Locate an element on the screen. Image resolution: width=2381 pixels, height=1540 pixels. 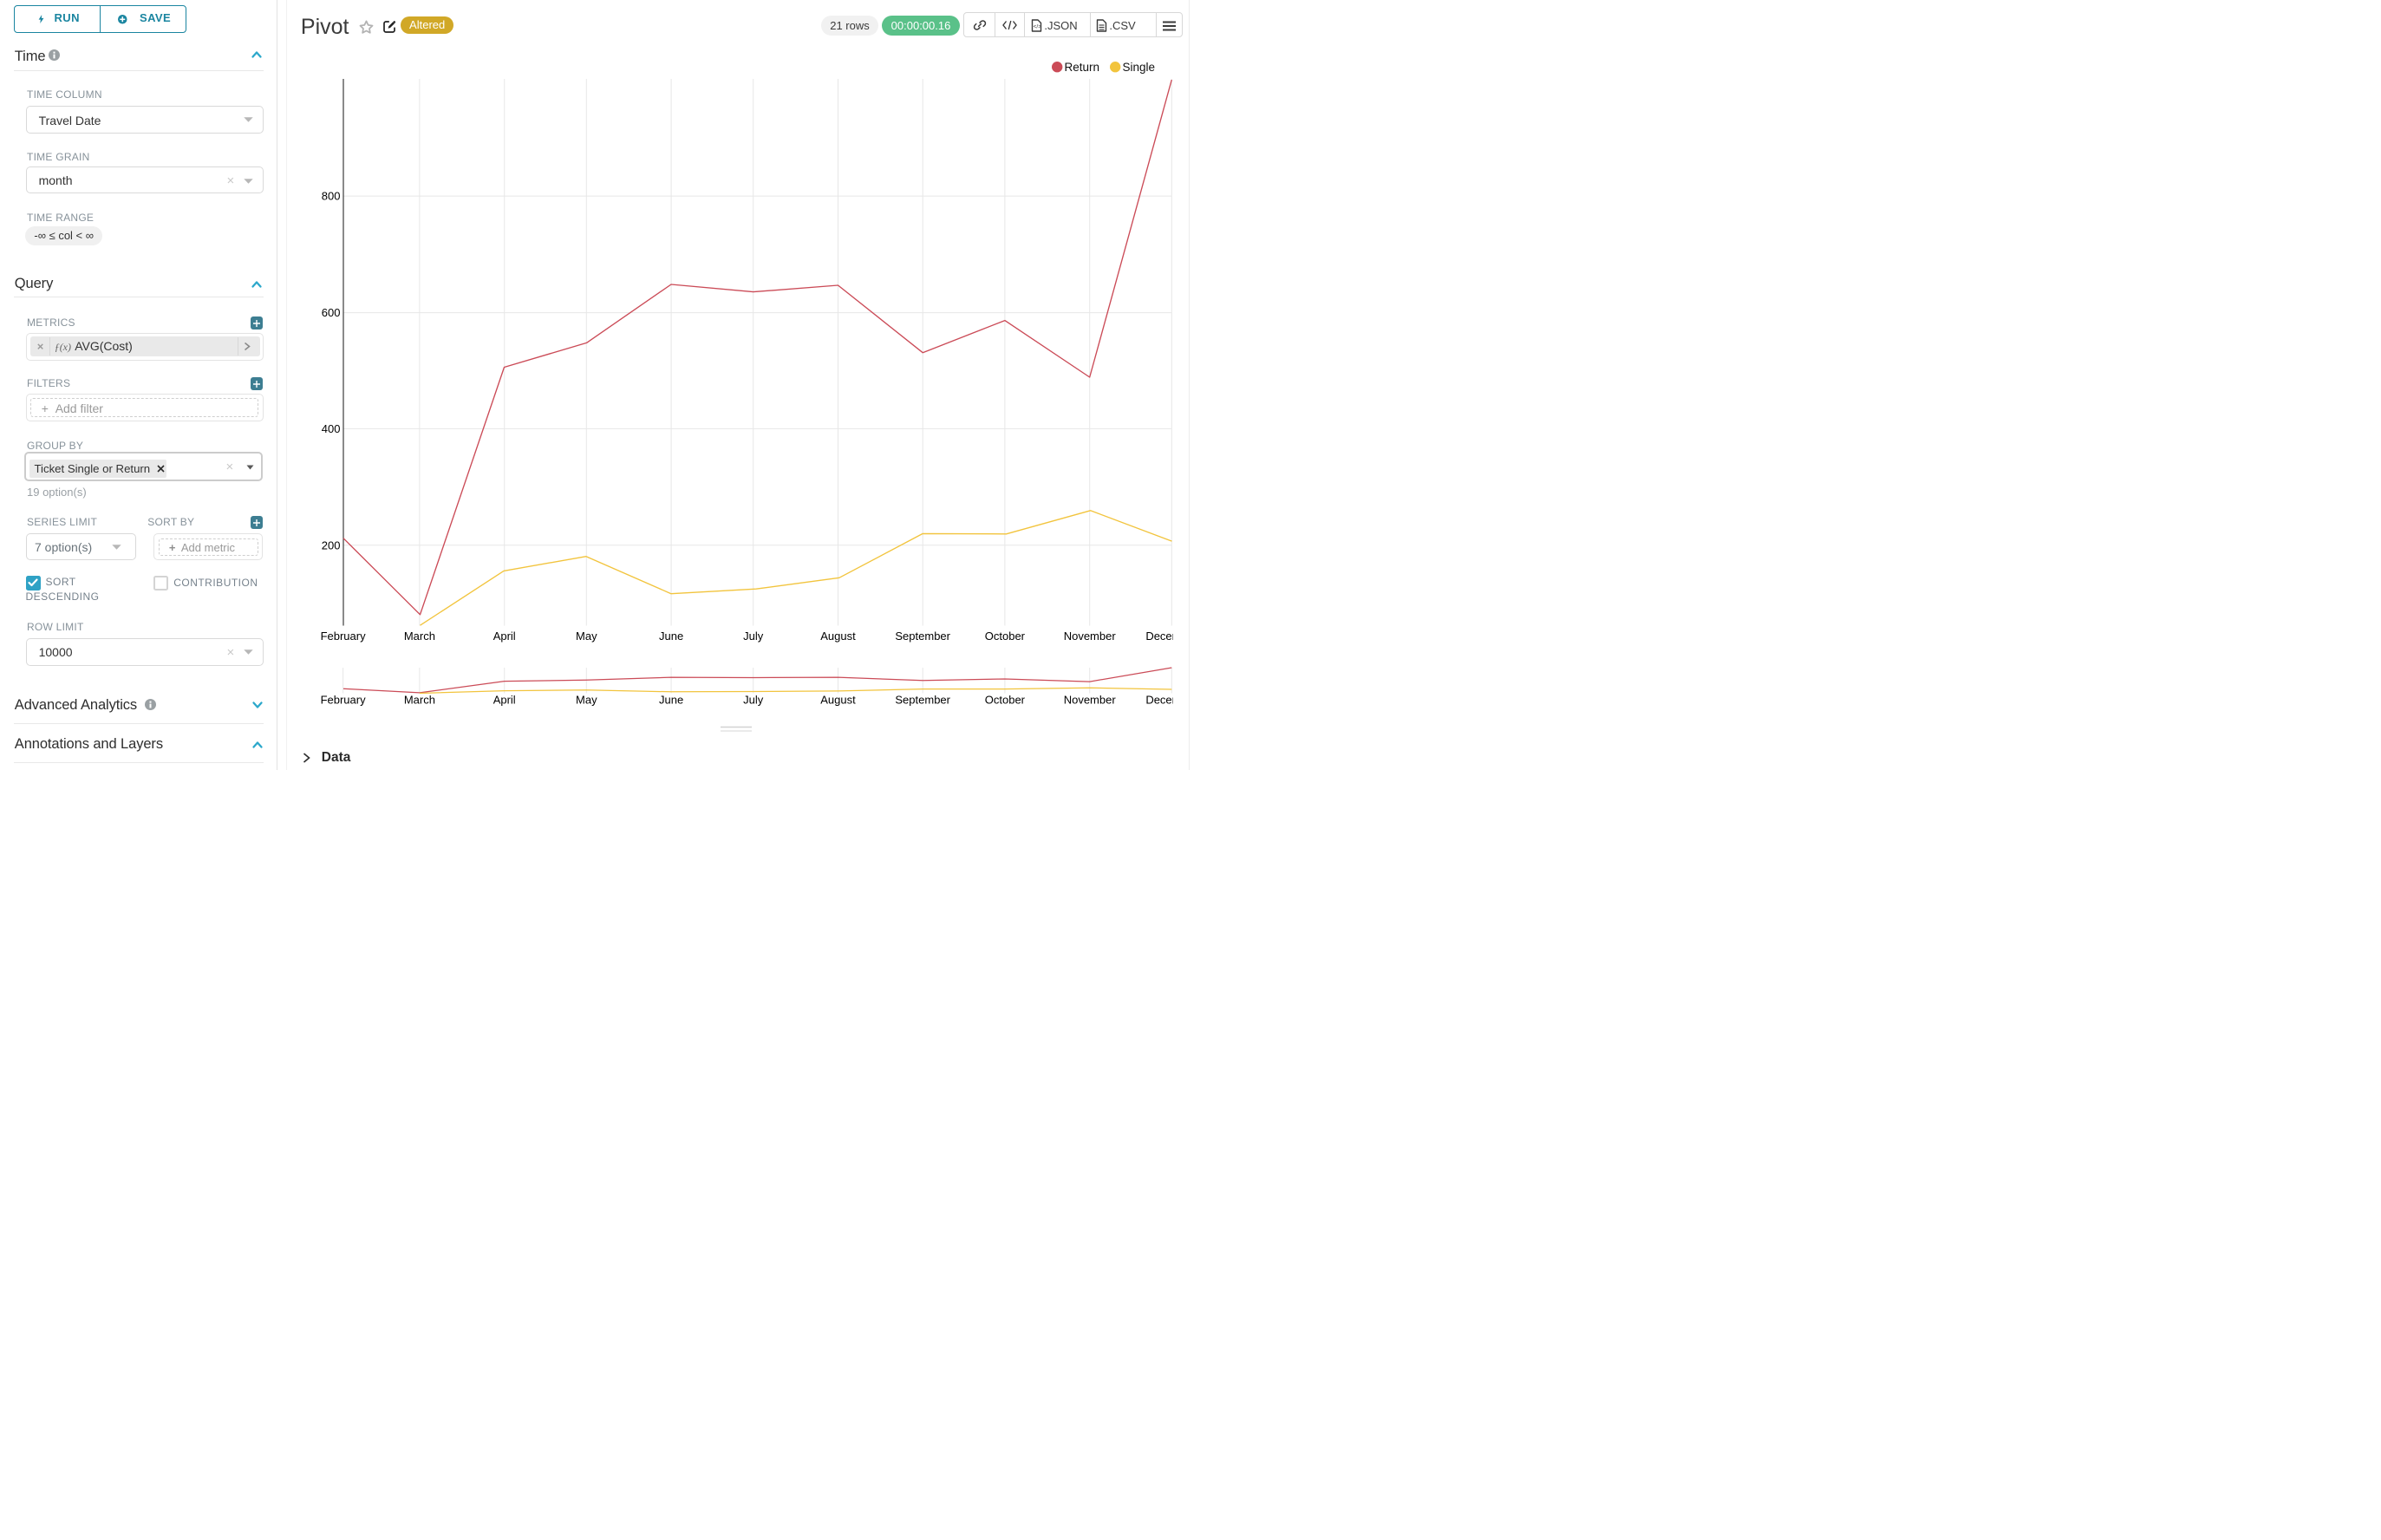
svg-text: 600 is located at coordinates (332, 312).